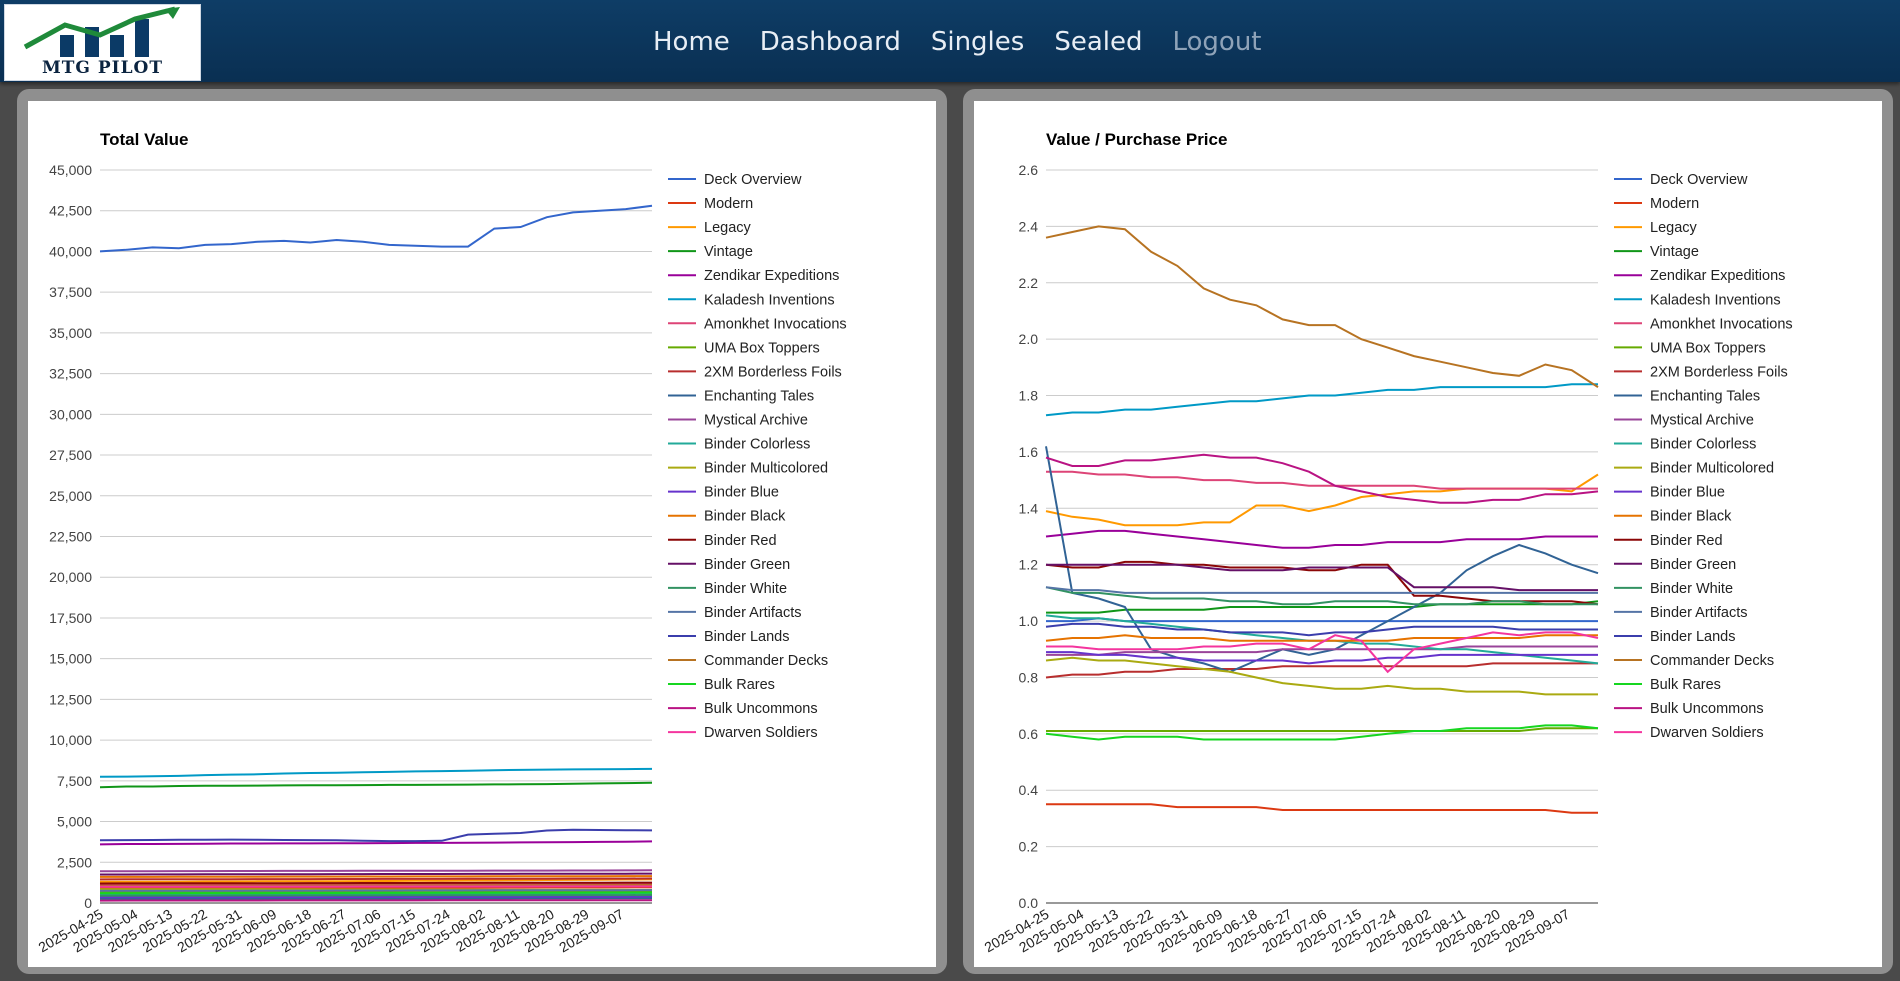 The width and height of the screenshot is (1900, 981). What do you see at coordinates (1098, 42) in the screenshot?
I see `nav-sealed-link: Sealed` at bounding box center [1098, 42].